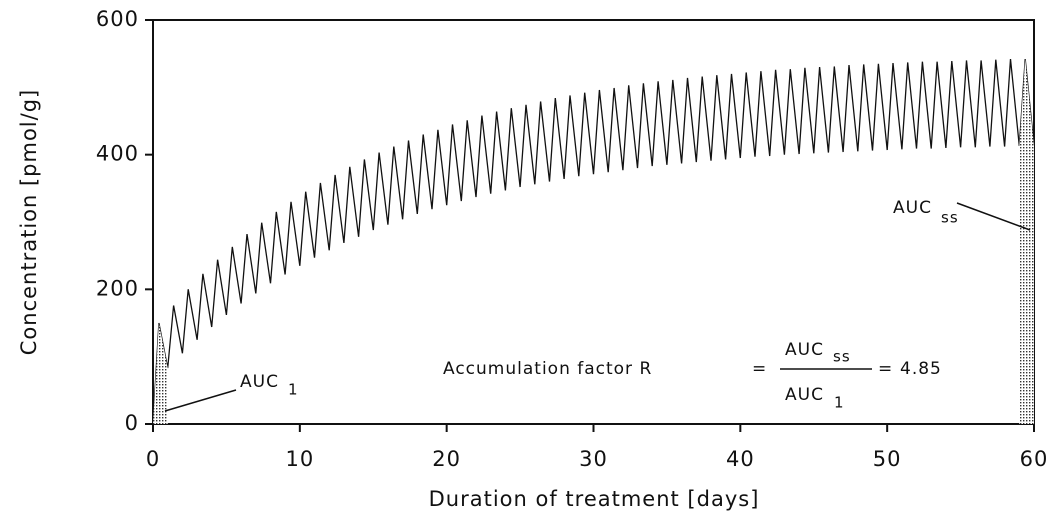 The width and height of the screenshot is (1056, 521). I want to click on annotation-sub: 1, so click(293, 390).